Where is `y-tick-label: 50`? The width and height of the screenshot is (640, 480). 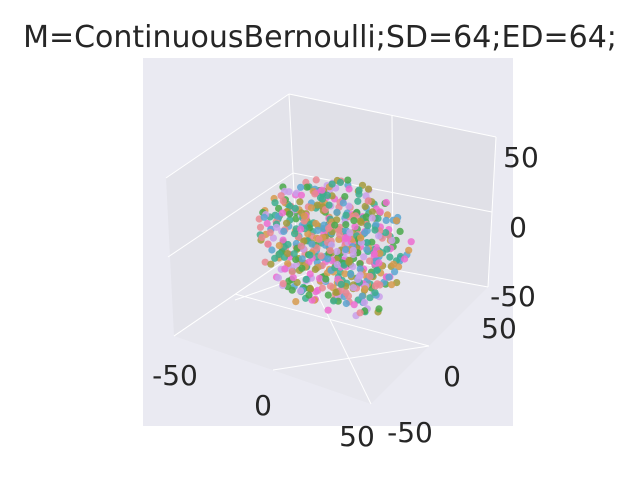
y-tick-label: 50 is located at coordinates (499, 328).